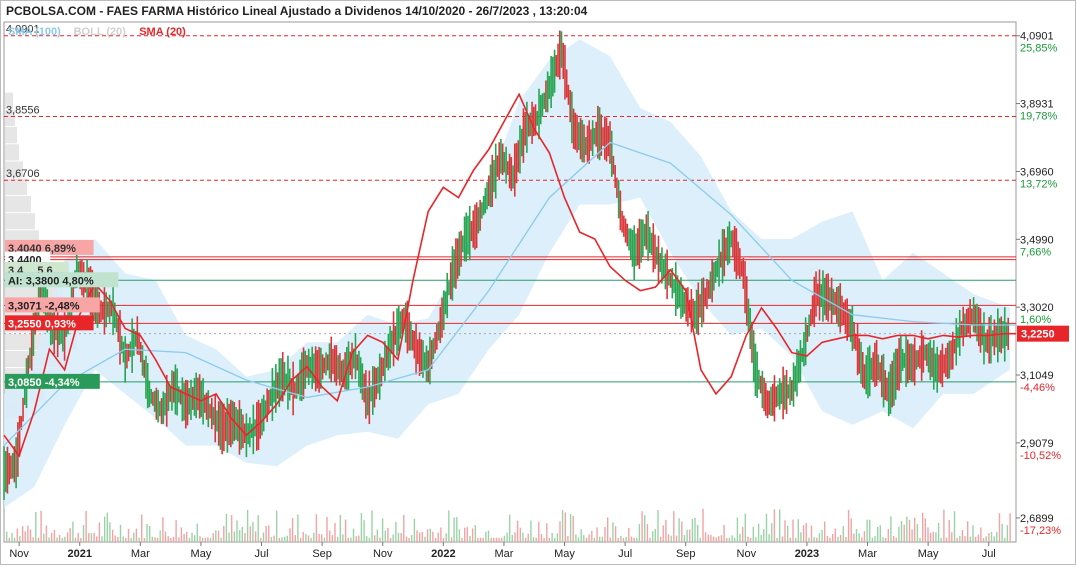  I want to click on x-axis-label: 2023, so click(807, 554).